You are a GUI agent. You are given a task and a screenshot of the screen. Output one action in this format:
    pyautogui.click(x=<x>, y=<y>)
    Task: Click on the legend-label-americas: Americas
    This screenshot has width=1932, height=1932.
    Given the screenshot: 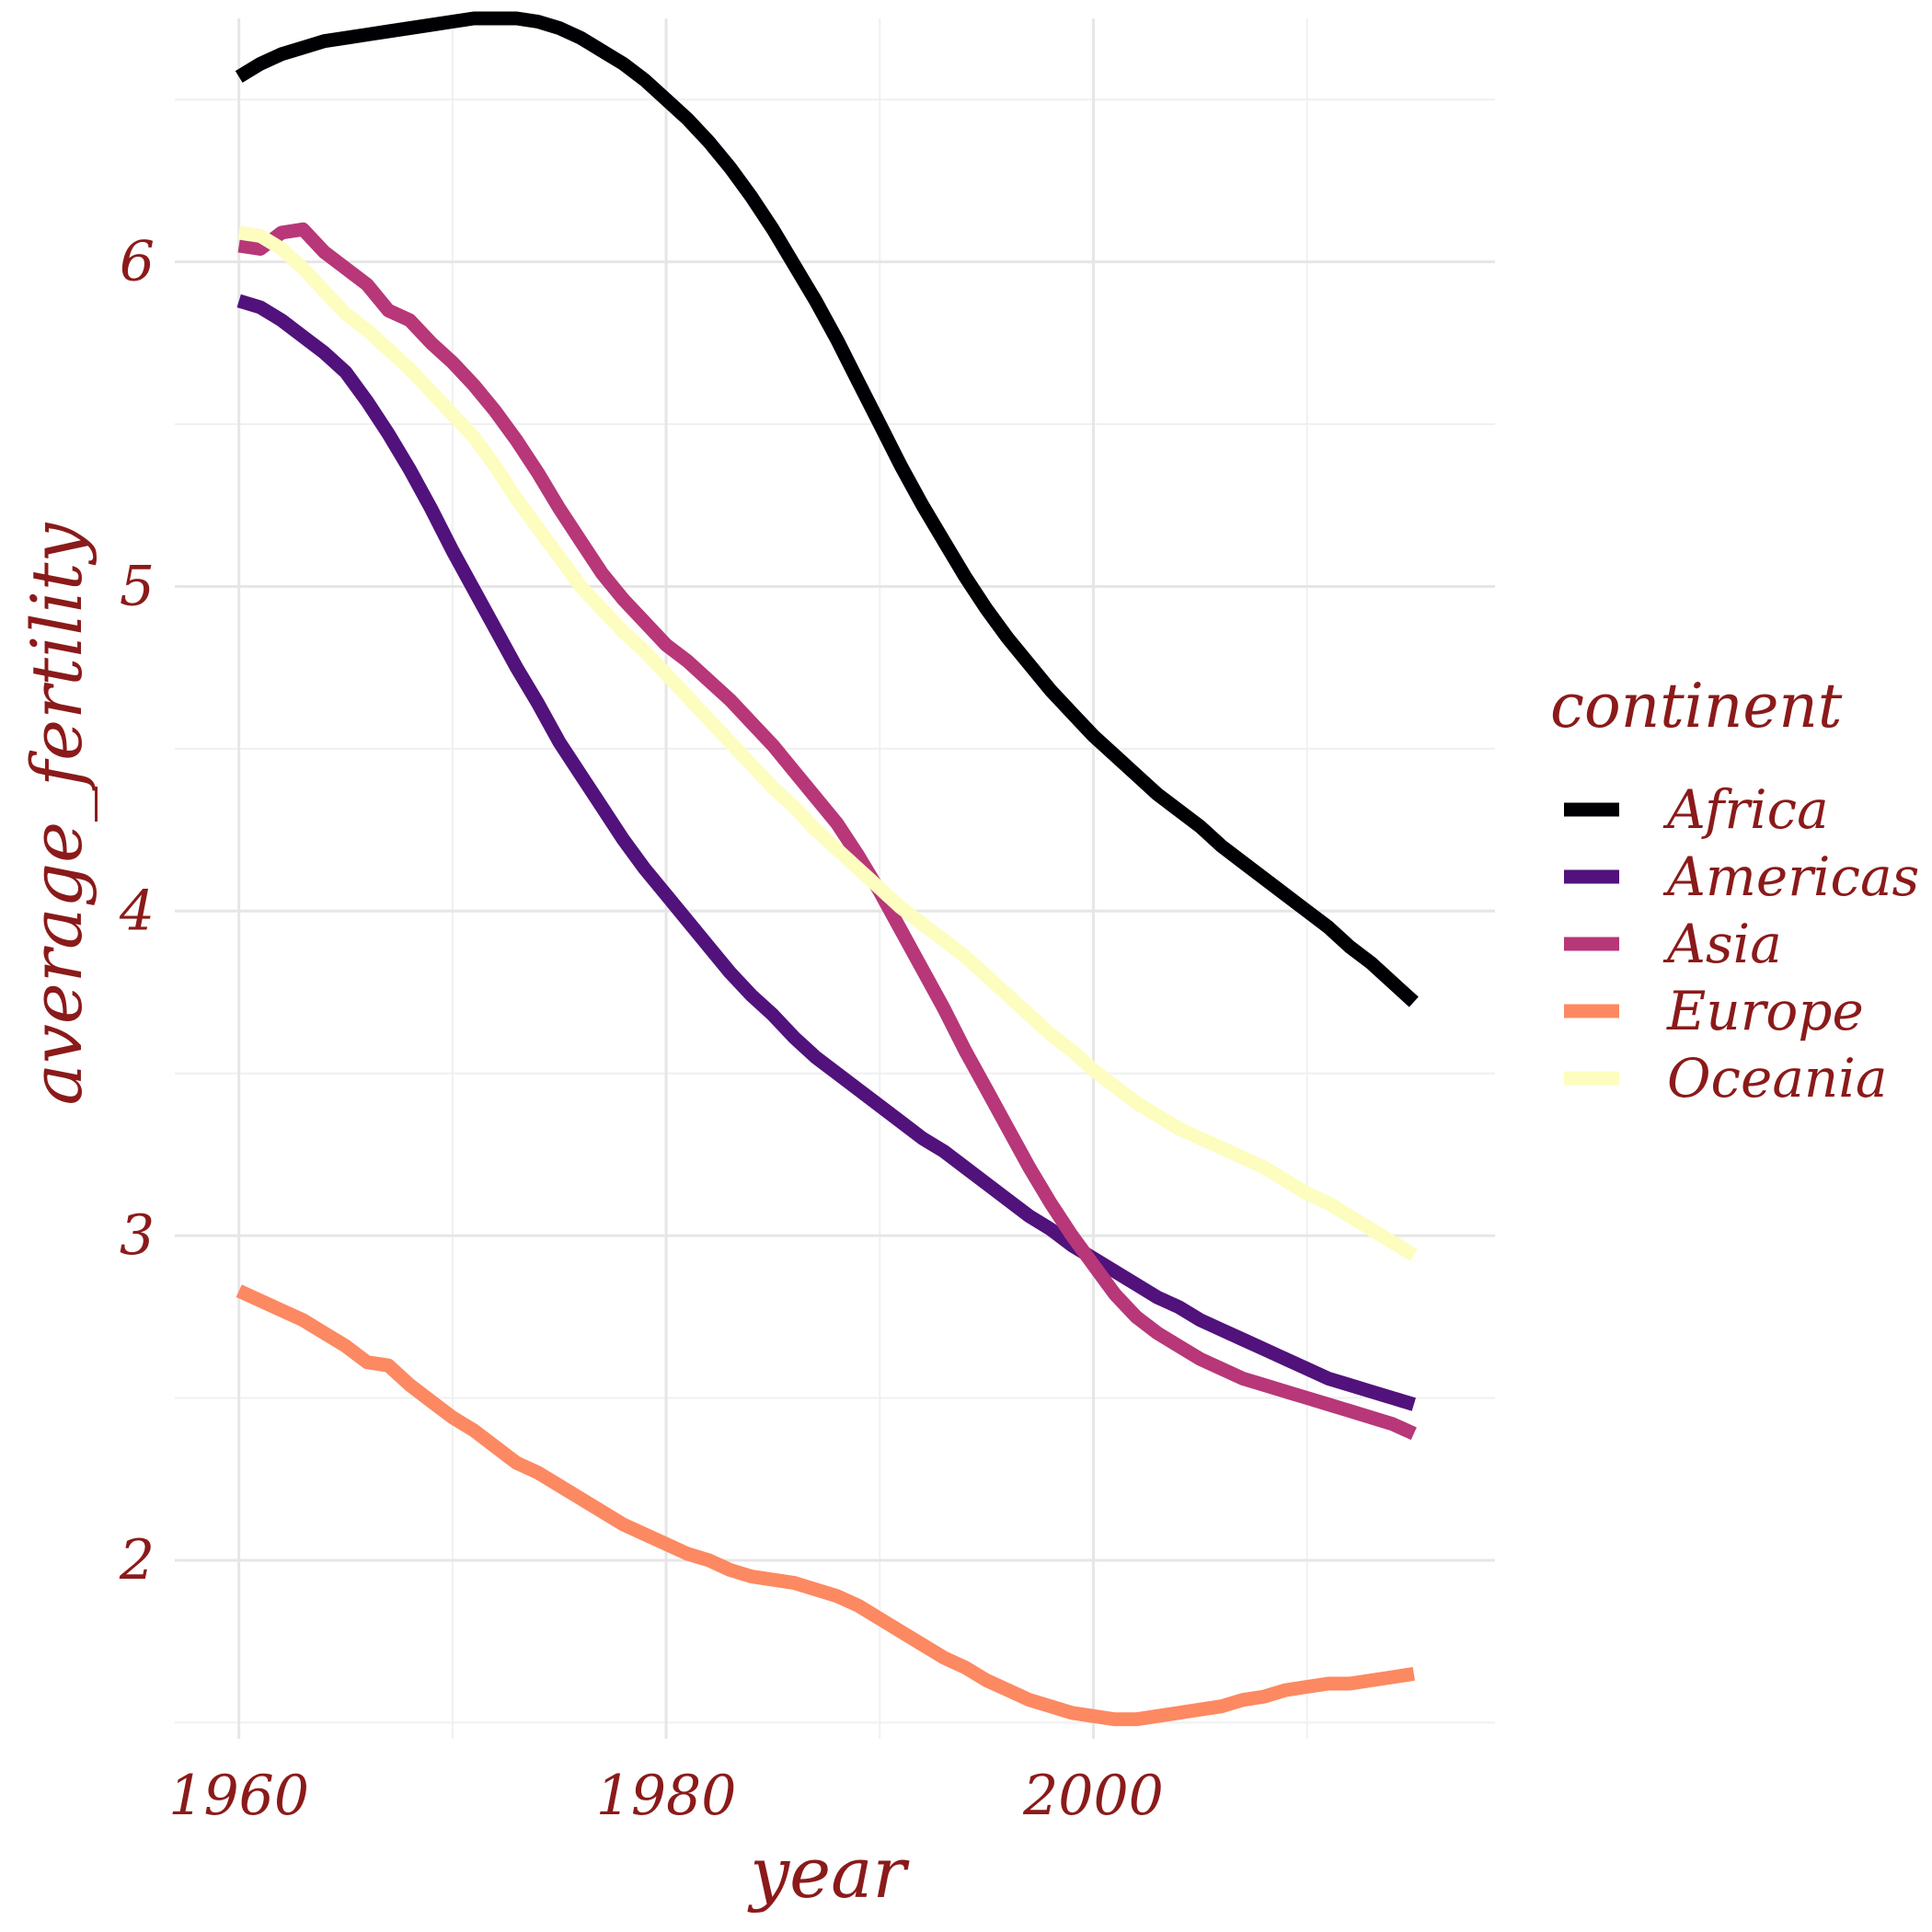 What is the action you would take?
    pyautogui.click(x=1790, y=876)
    